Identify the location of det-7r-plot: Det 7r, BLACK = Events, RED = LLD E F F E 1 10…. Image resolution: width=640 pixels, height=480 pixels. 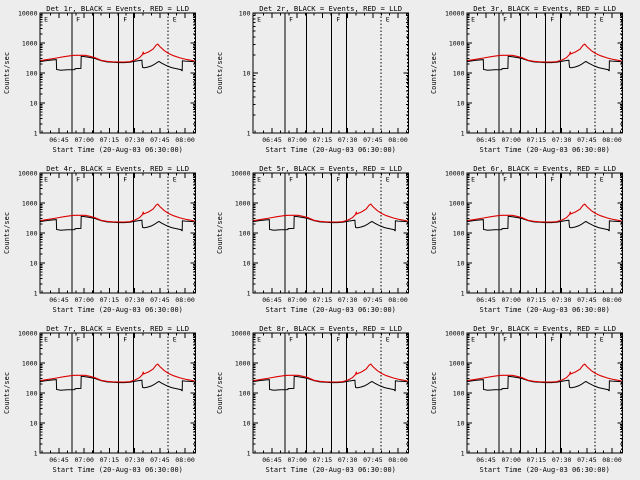
(99, 399).